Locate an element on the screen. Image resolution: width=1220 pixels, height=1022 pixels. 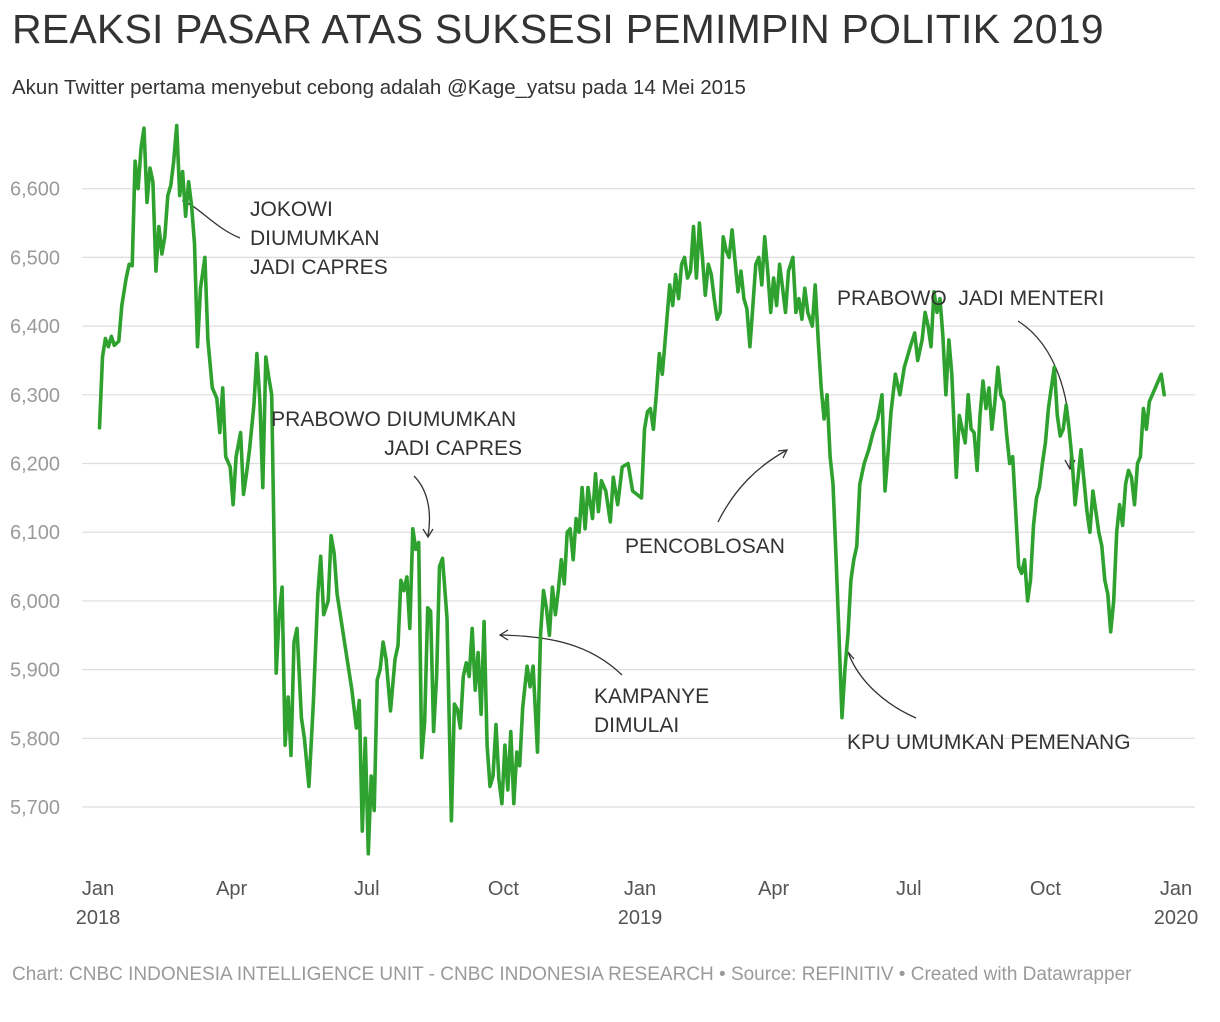
annotation-kampanye-line-2: DIMULAI is located at coordinates (636, 725).